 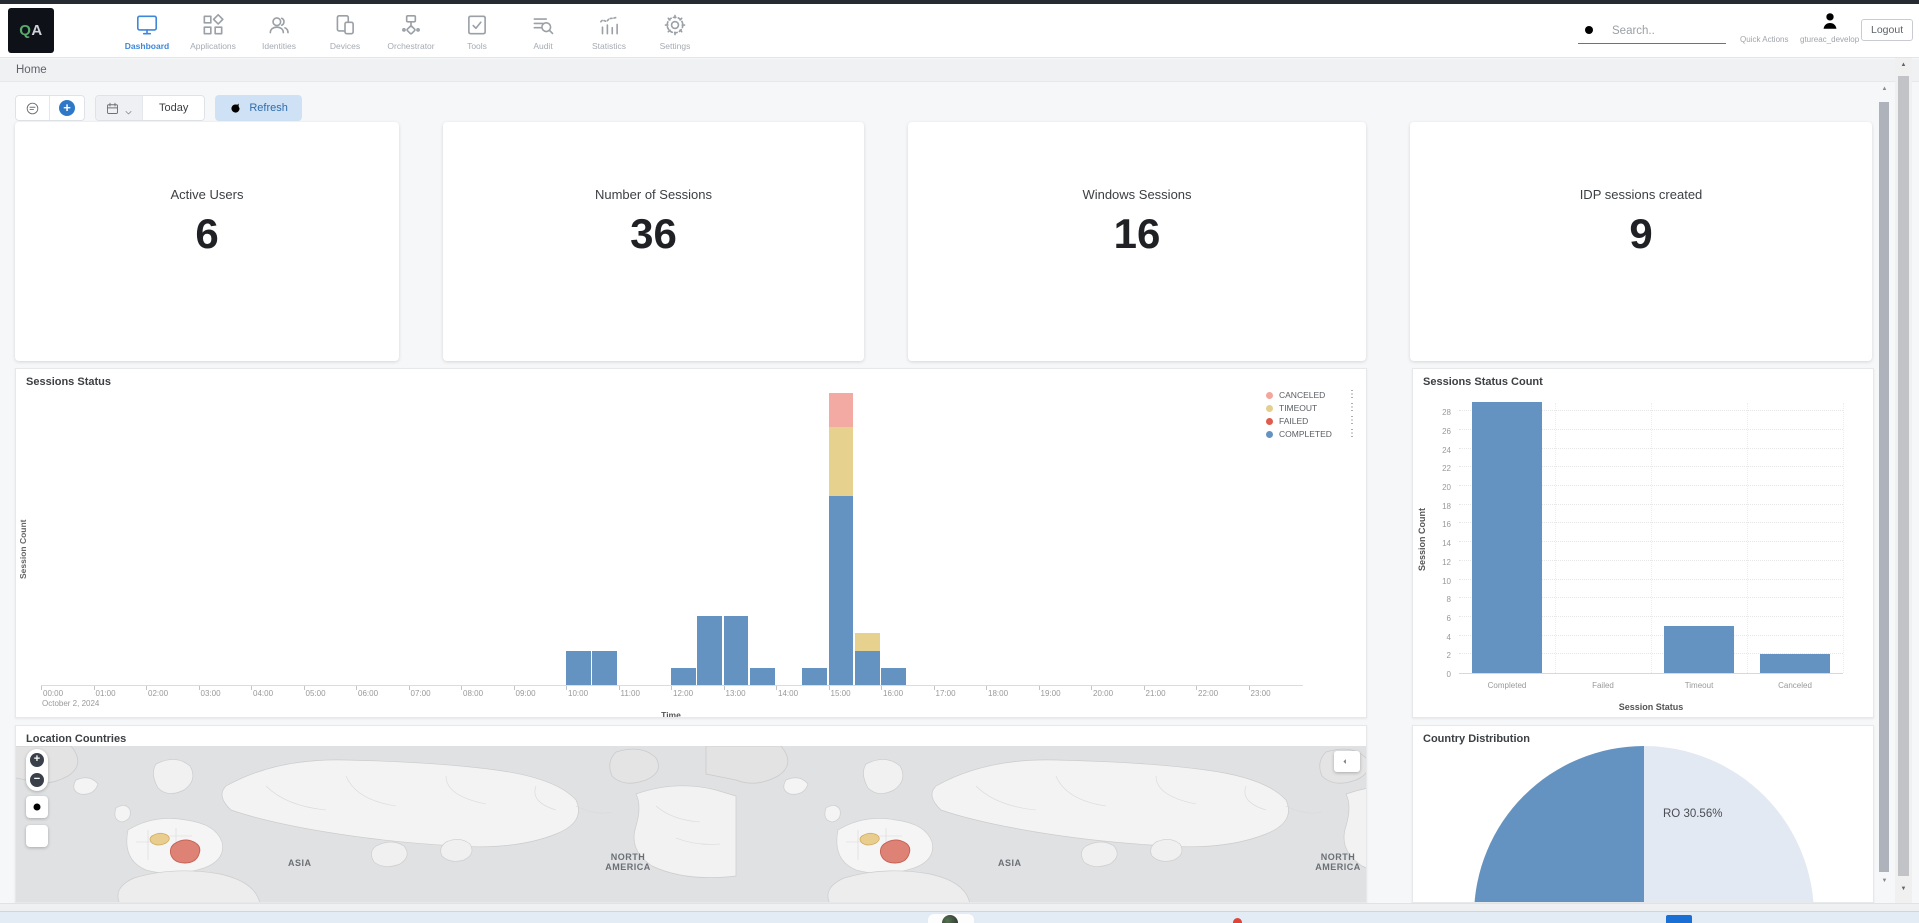 I want to click on taskbar-active-app-icon, so click(x=1679, y=919).